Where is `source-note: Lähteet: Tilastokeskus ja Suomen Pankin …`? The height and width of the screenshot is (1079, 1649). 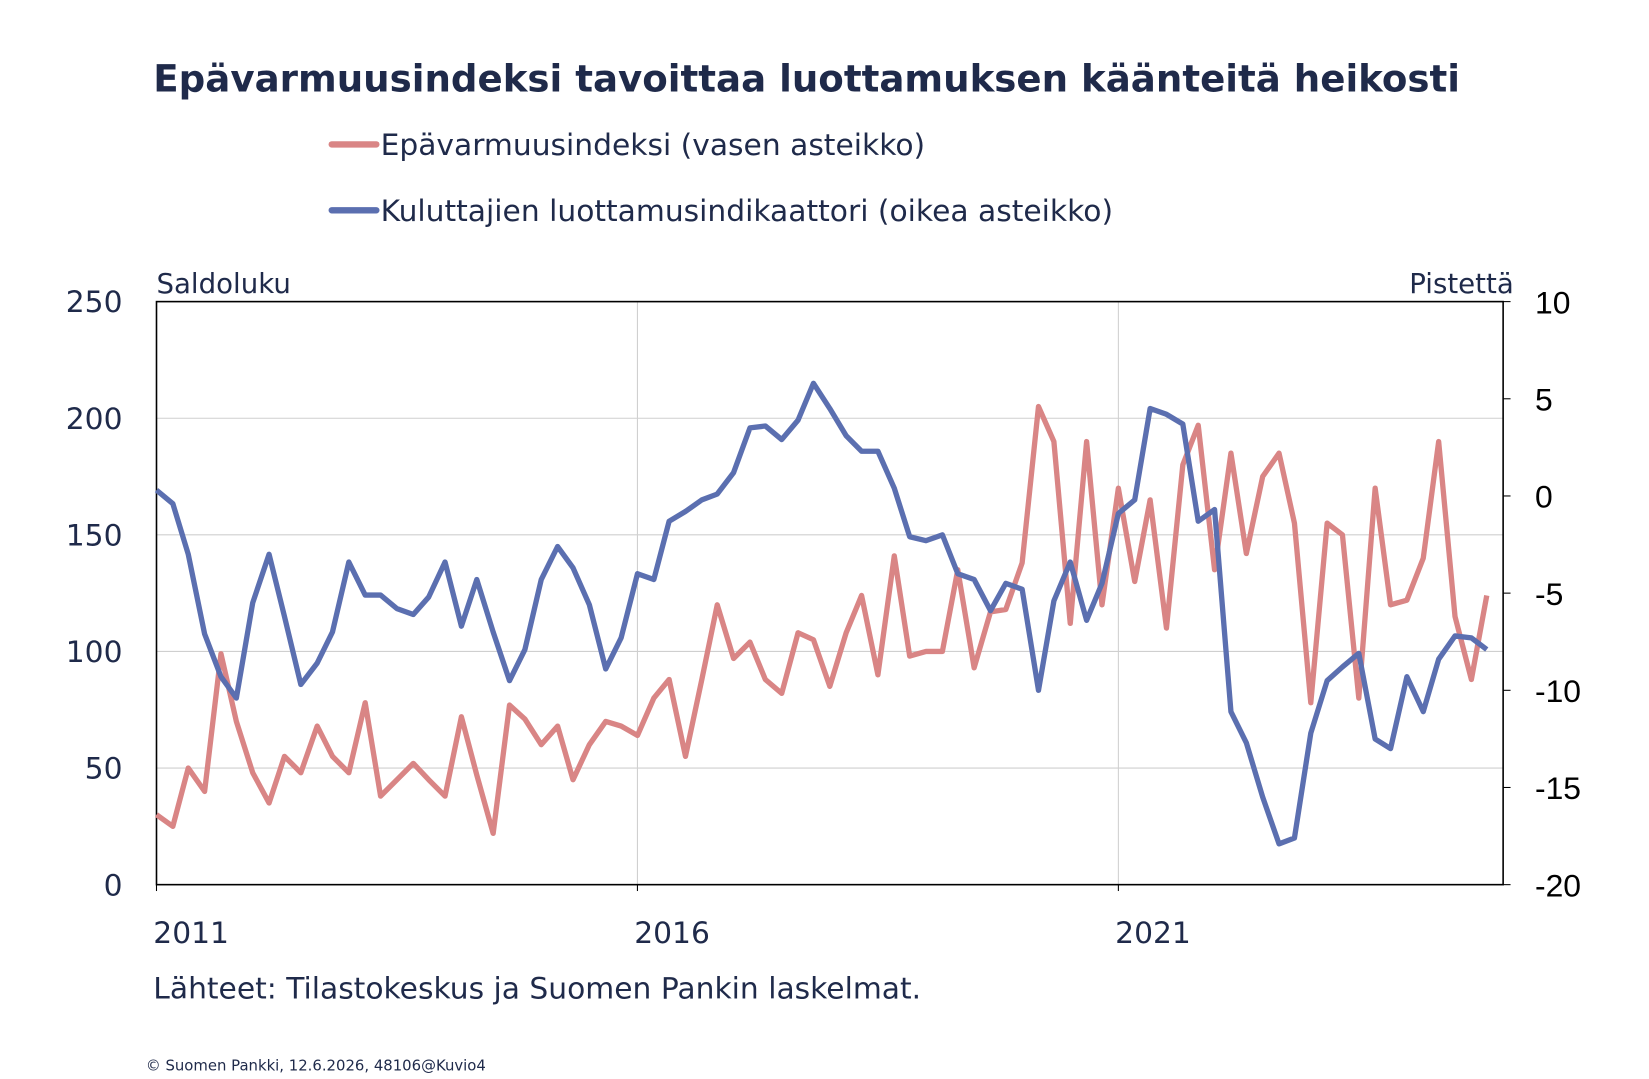
source-note: Lähteet: Tilastokeskus ja Suomen Pankin … is located at coordinates (537, 988).